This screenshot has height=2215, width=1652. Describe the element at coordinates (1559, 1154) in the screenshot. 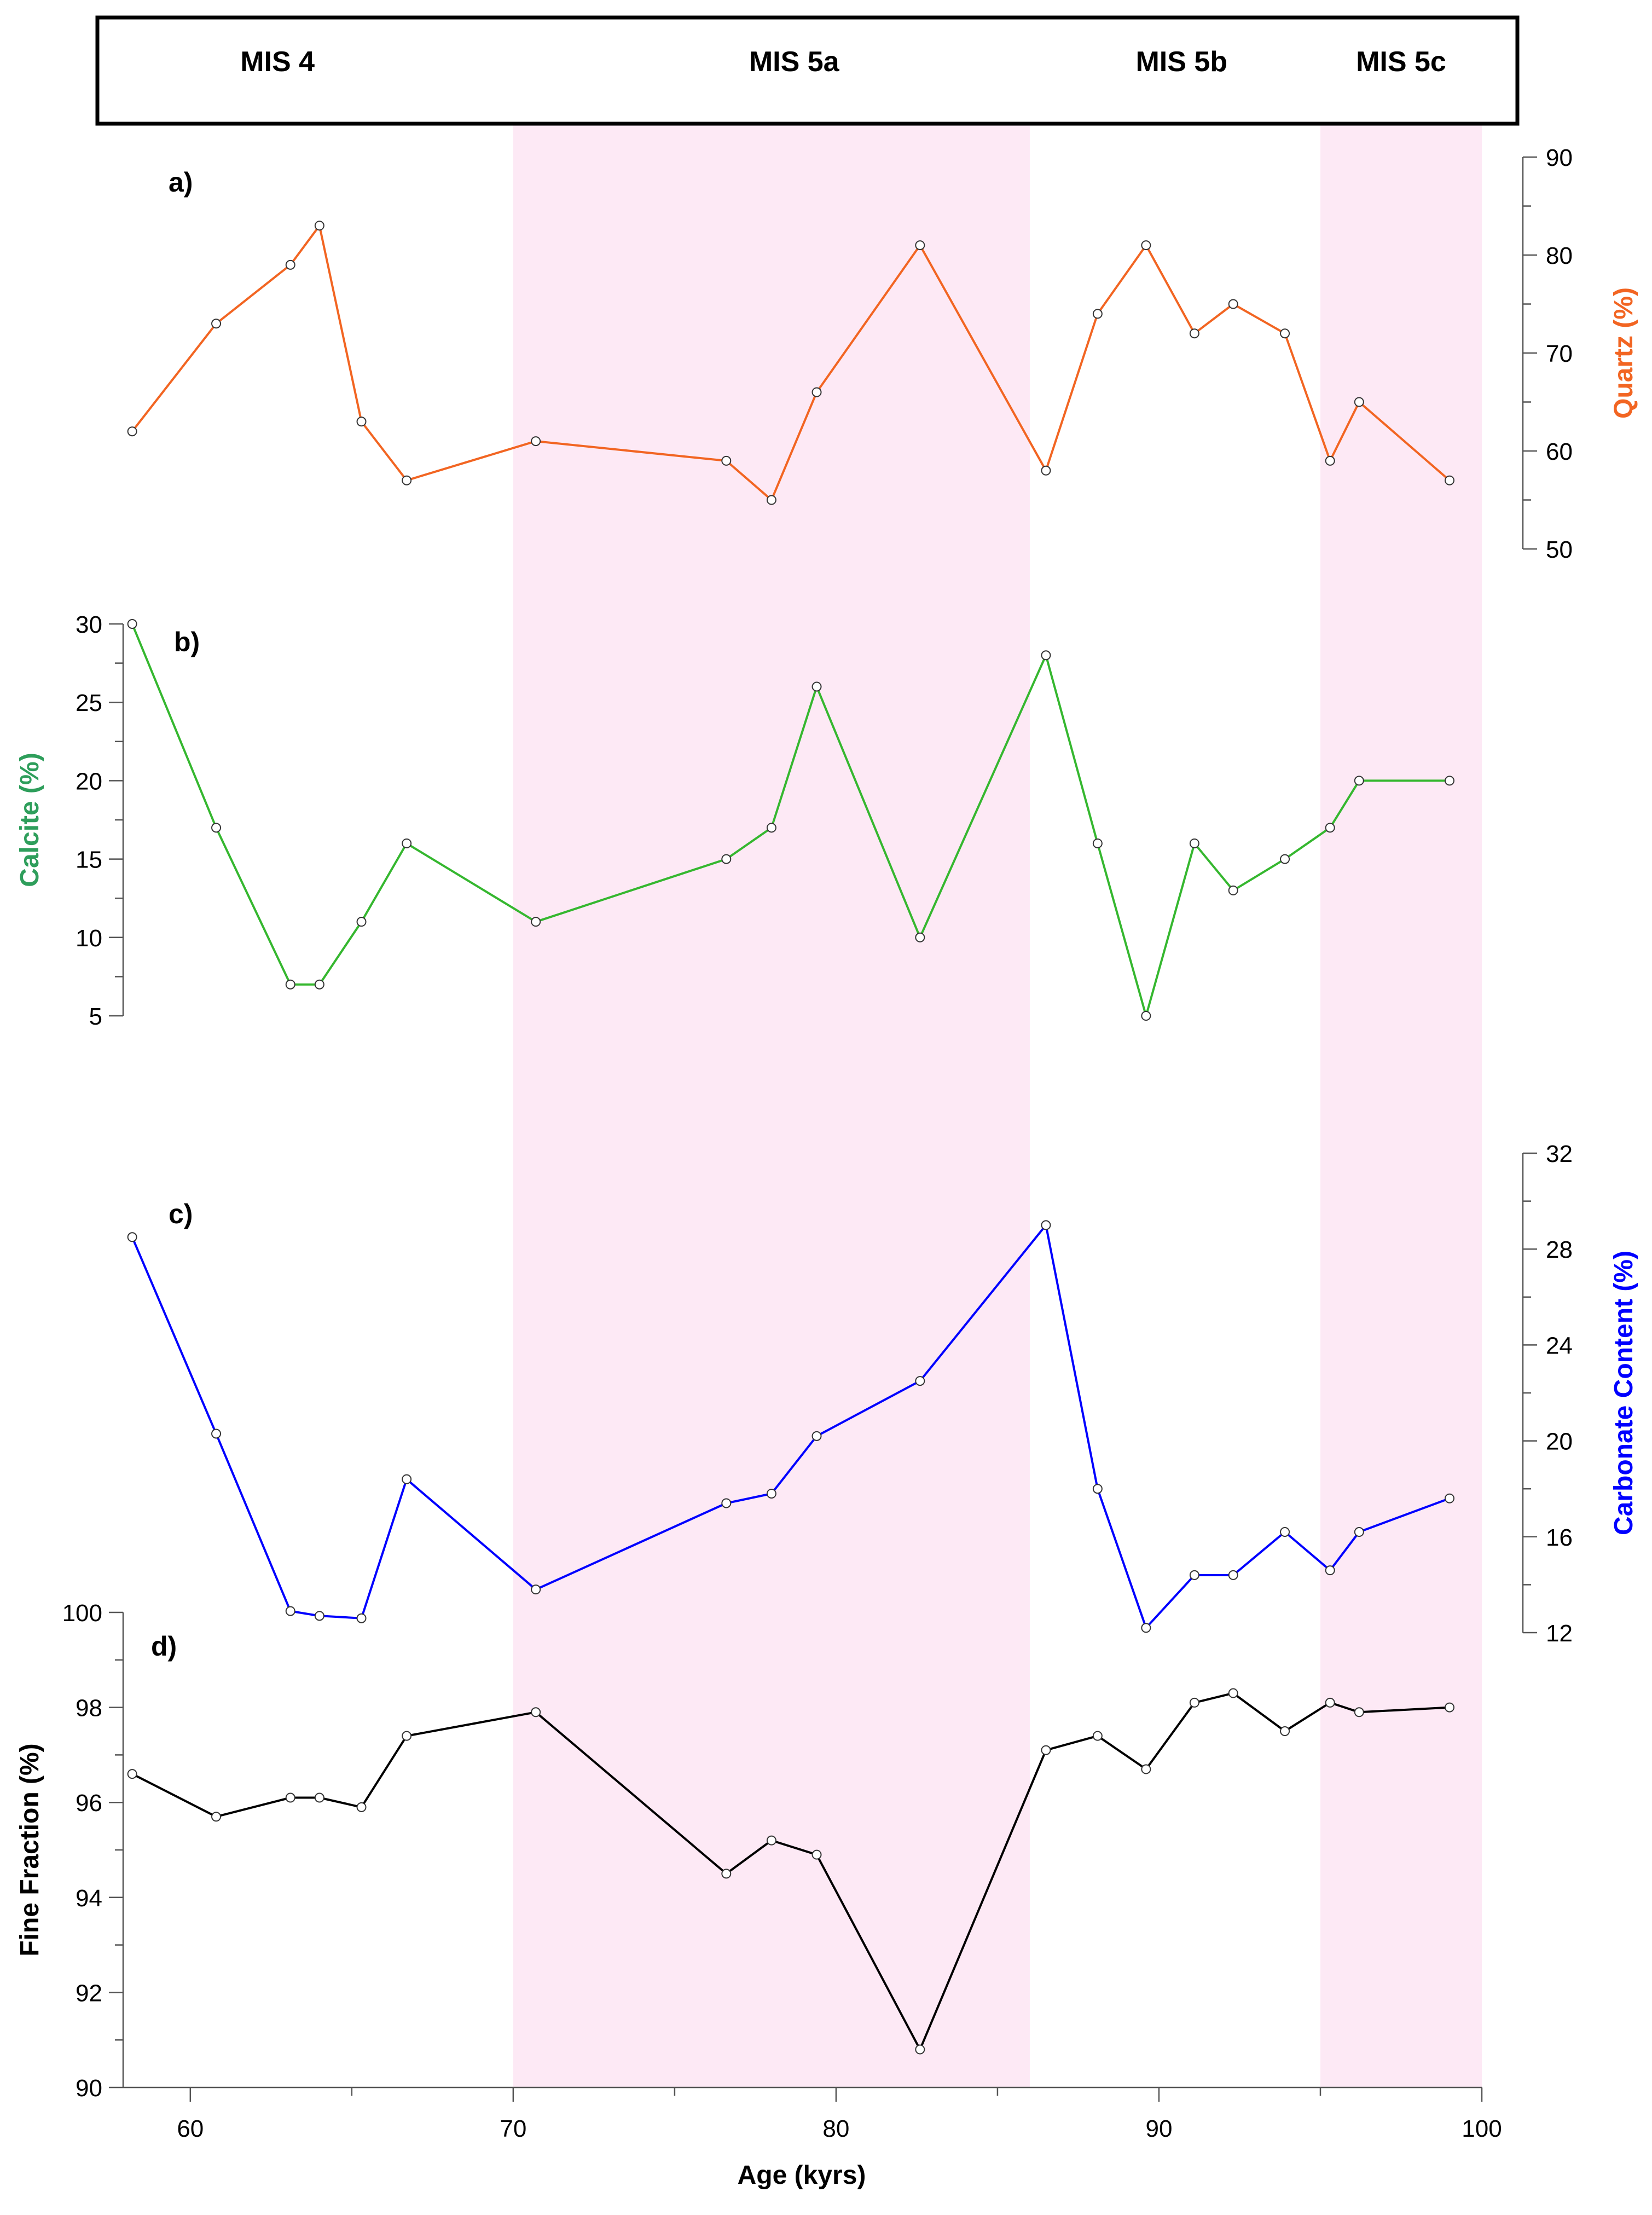

I see `carbonate-y-tick-label: 32` at that location.